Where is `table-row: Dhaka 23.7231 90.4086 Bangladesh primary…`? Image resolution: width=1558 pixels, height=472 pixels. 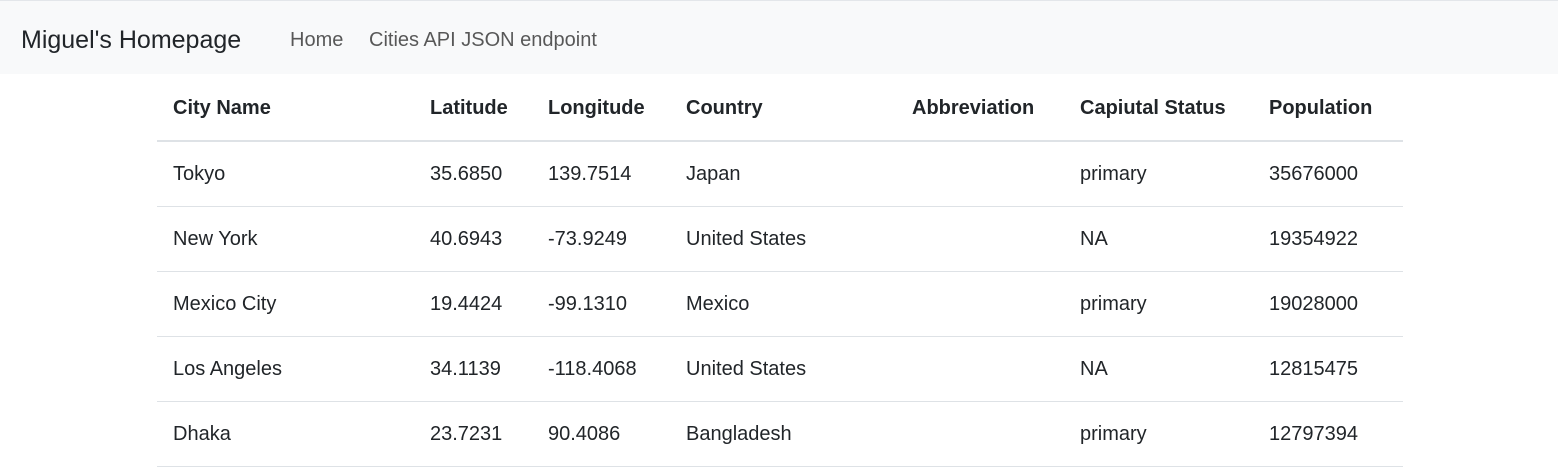
table-row: Dhaka 23.7231 90.4086 Bangladesh primary… is located at coordinates (780, 434).